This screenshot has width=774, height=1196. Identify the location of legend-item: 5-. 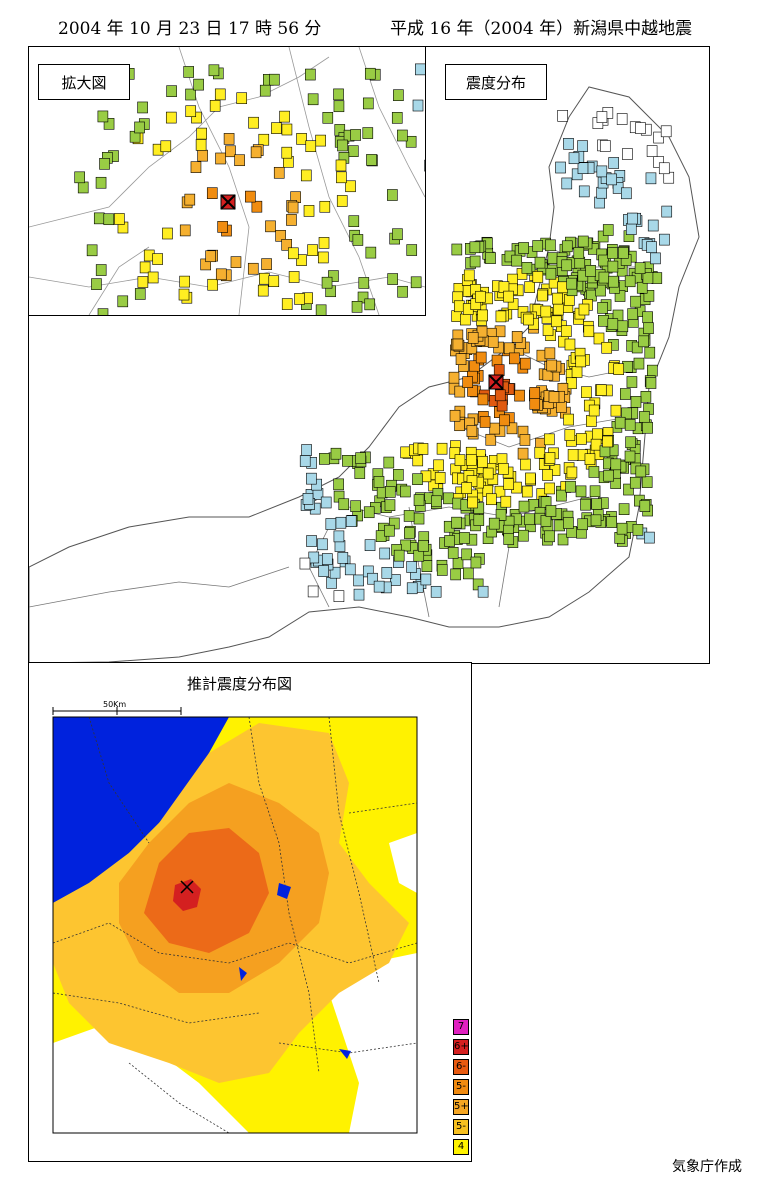
(461, 1127).